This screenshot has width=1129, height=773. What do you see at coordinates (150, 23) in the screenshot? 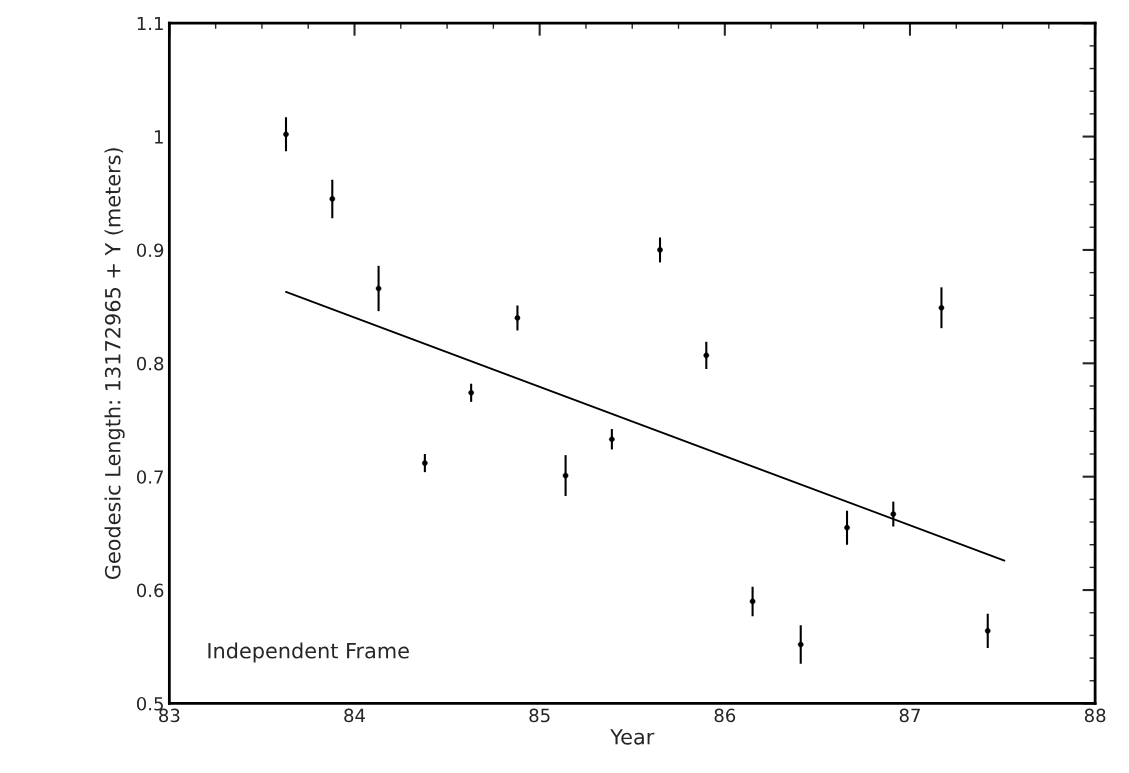
I see `y-tick-label: 1.1` at bounding box center [150, 23].